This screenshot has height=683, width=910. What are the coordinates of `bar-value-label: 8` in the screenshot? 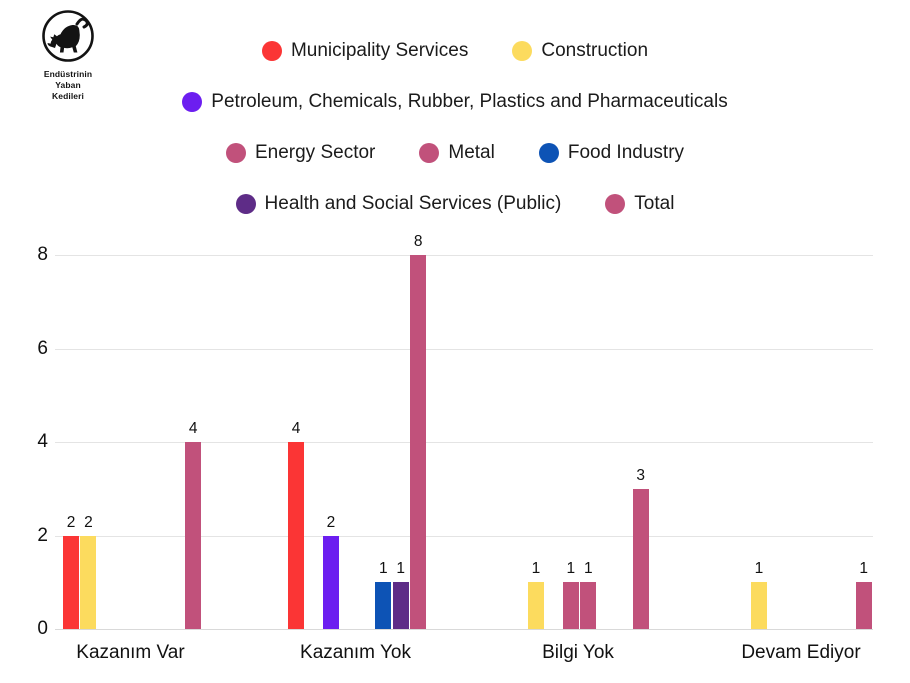 It's located at (418, 241).